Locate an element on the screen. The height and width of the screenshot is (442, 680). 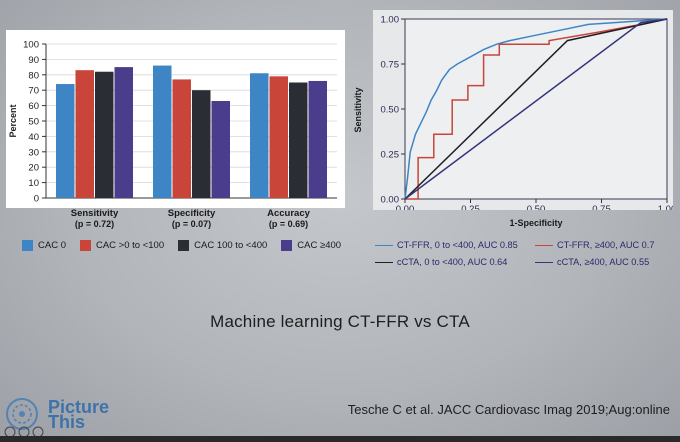
roc-legend-label-ccta-0-400: cCTA, 0 to <400, AUC 0.64 is located at coordinates (452, 262).